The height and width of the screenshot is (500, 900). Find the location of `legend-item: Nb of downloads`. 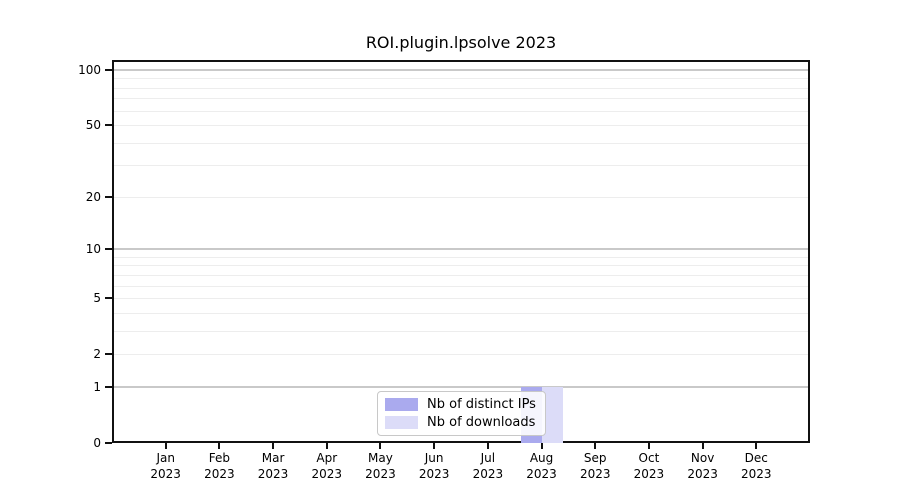

legend-item: Nb of downloads is located at coordinates (460, 422).